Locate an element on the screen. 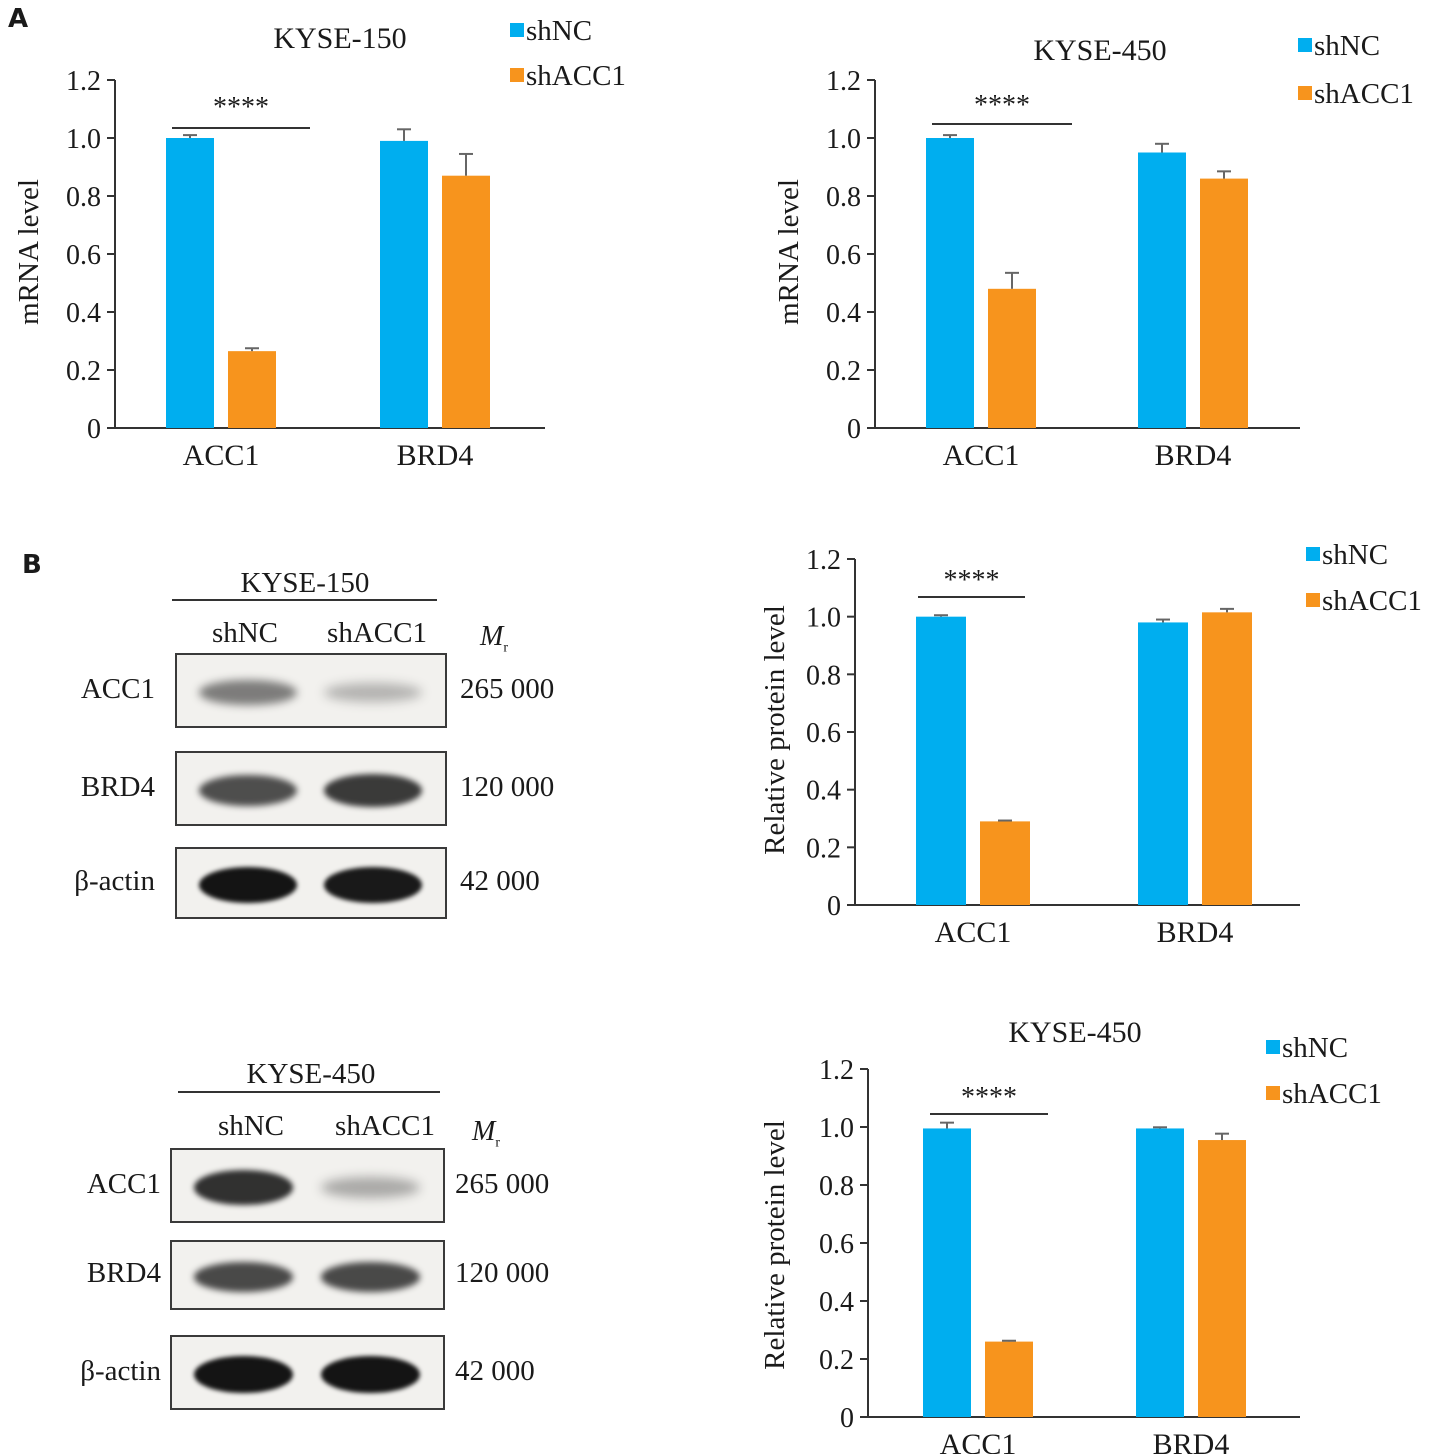 The image size is (1438, 1454). protein-label: BRD4 is located at coordinates (117, 786).